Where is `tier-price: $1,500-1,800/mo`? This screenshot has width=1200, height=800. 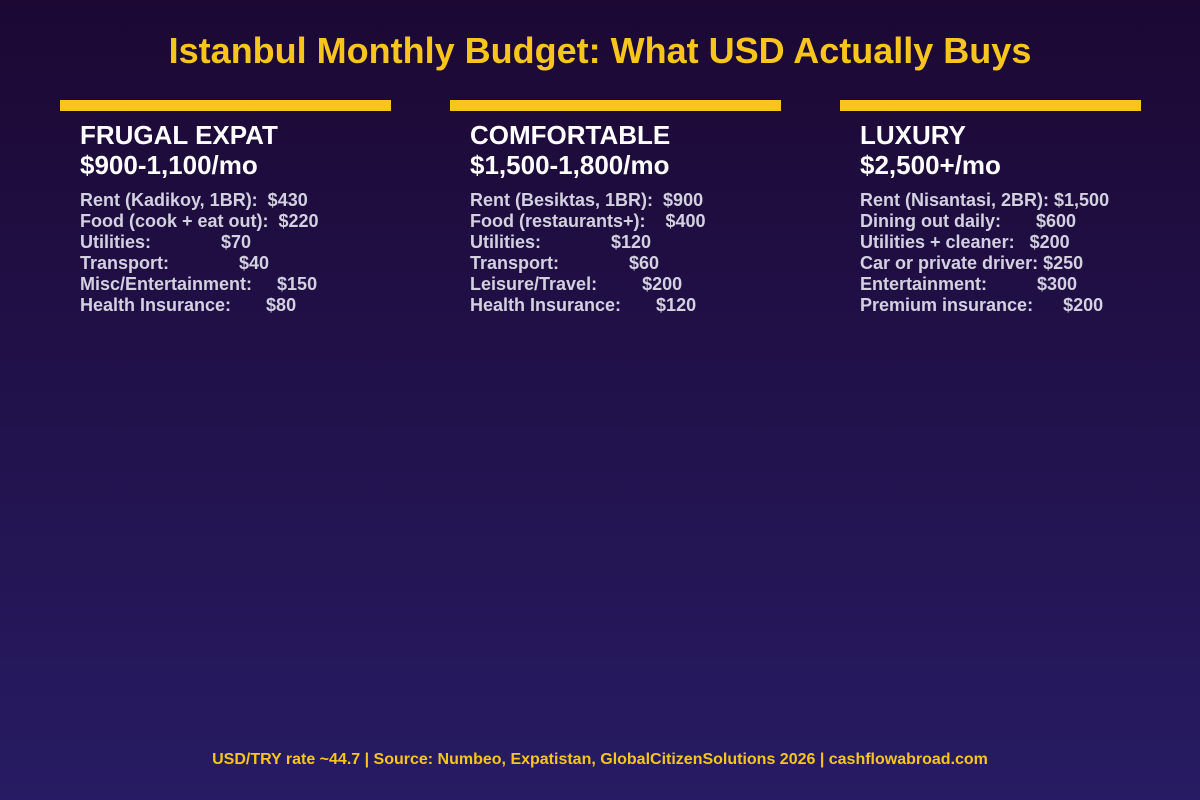
tier-price: $1,500-1,800/mo is located at coordinates (570, 165).